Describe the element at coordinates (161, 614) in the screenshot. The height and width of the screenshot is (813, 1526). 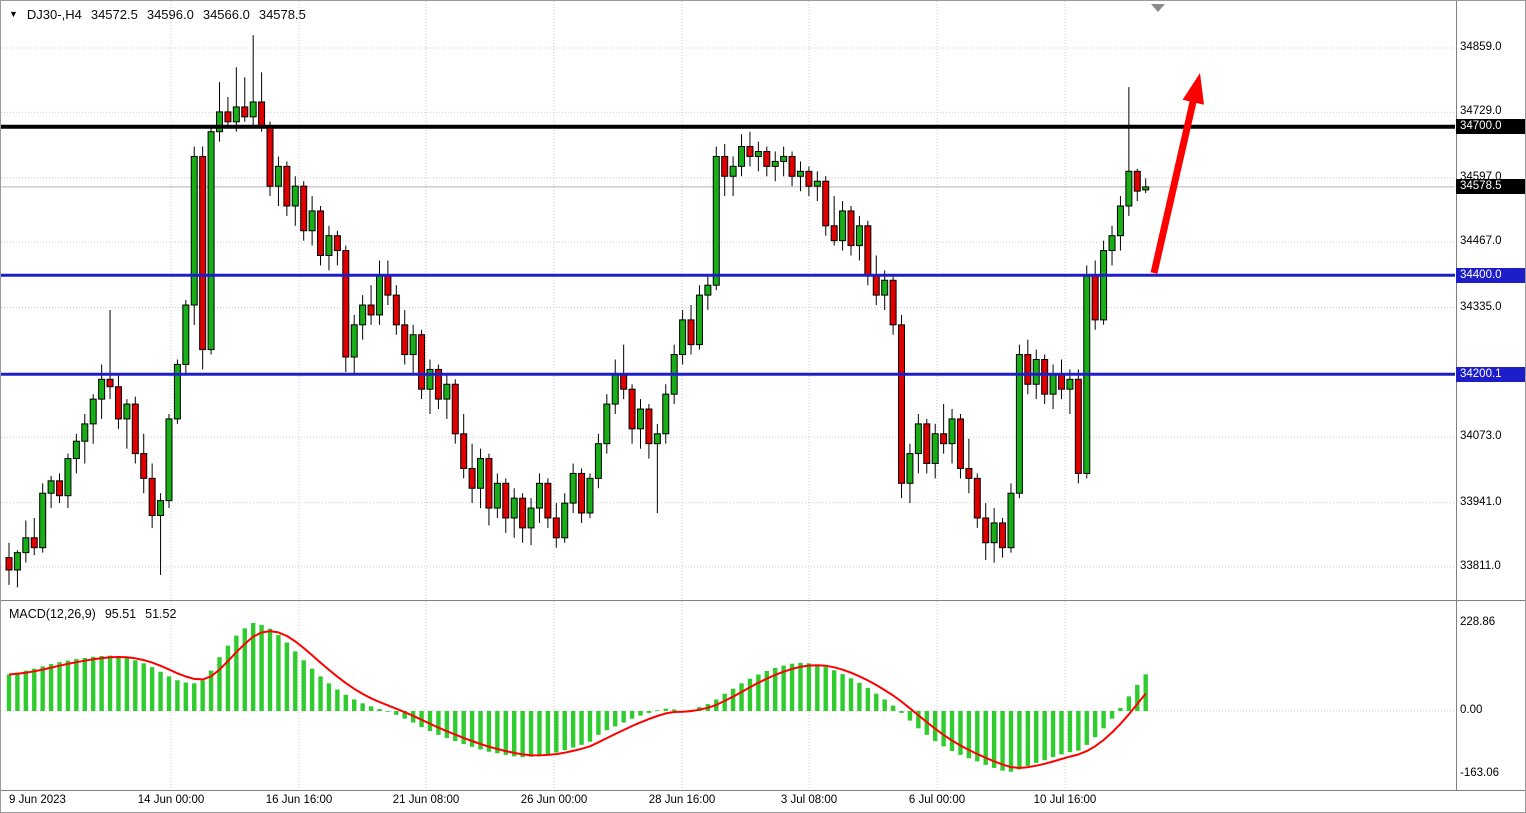
I see `macd-signal-value: 51.52` at that location.